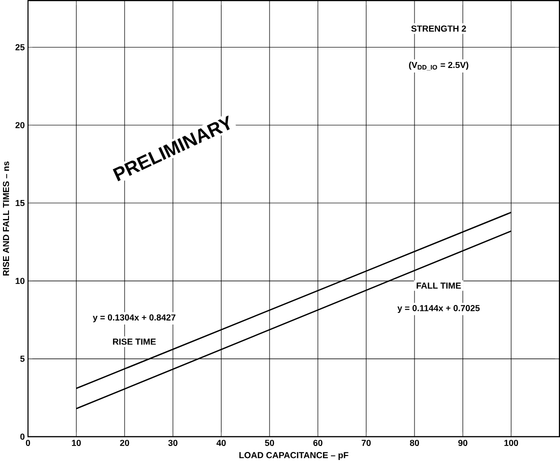 The height and width of the screenshot is (463, 560). What do you see at coordinates (125, 443) in the screenshot?
I see `x-tick-label: 20` at bounding box center [125, 443].